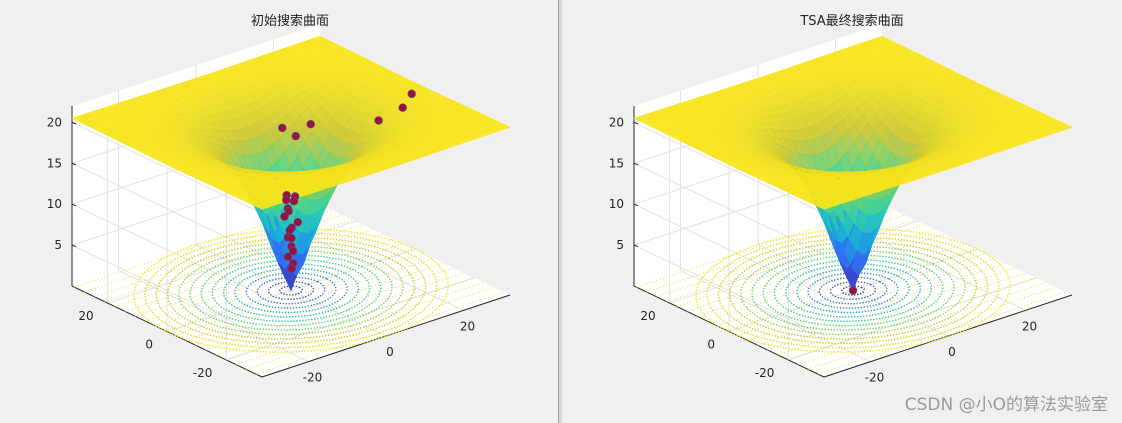  I want to click on chart-title: TSA最终搜索曲面, so click(851, 21).